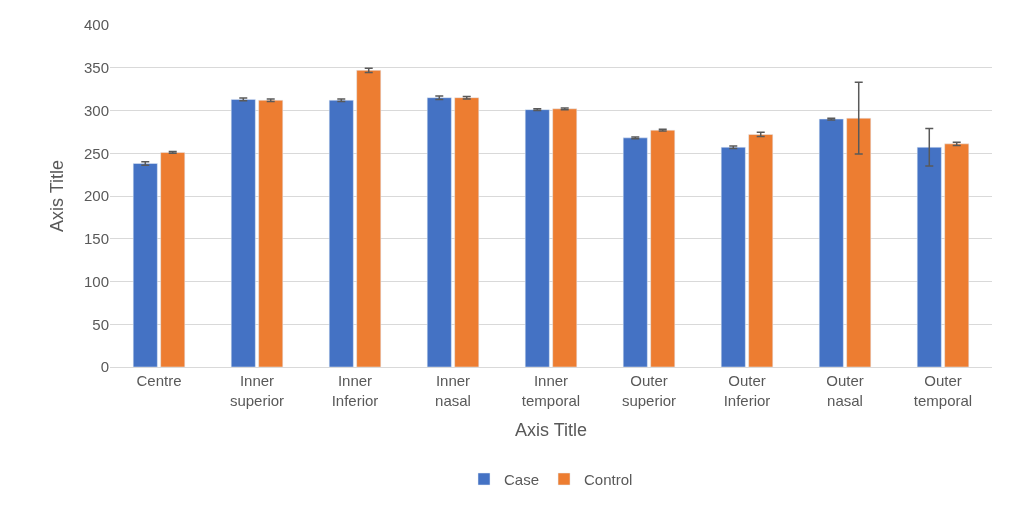 This screenshot has height=508, width=1012. Describe the element at coordinates (96, 238) in the screenshot. I see `y-tick-label: 150` at that location.